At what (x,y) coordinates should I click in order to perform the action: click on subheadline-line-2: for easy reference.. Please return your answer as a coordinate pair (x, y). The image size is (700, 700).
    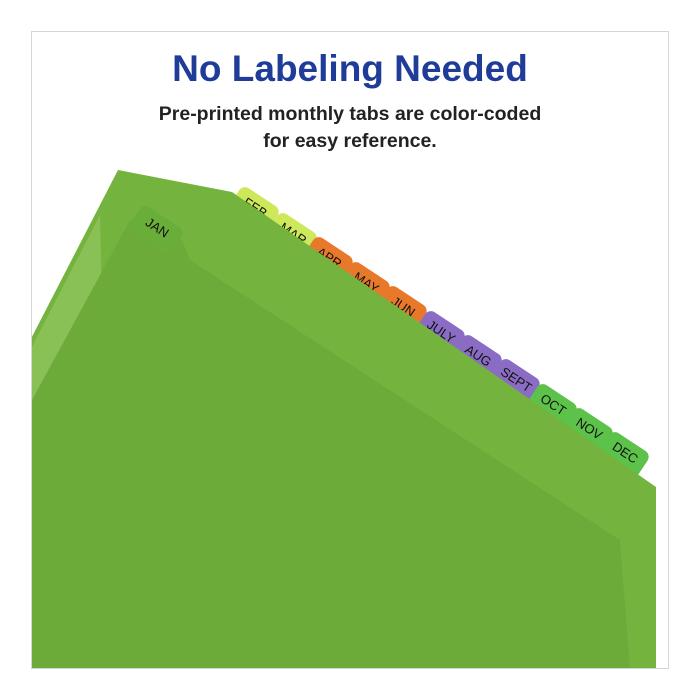
    Looking at the image, I should click on (350, 141).